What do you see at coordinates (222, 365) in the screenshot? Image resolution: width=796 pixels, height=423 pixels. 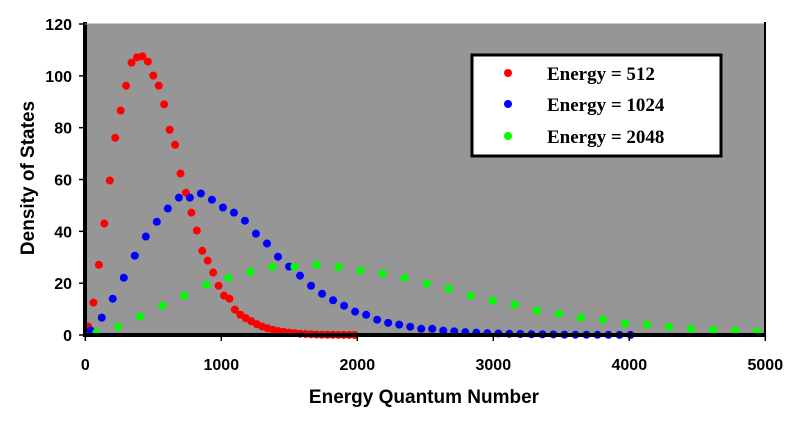 I see `x-tick-label: 1000` at bounding box center [222, 365].